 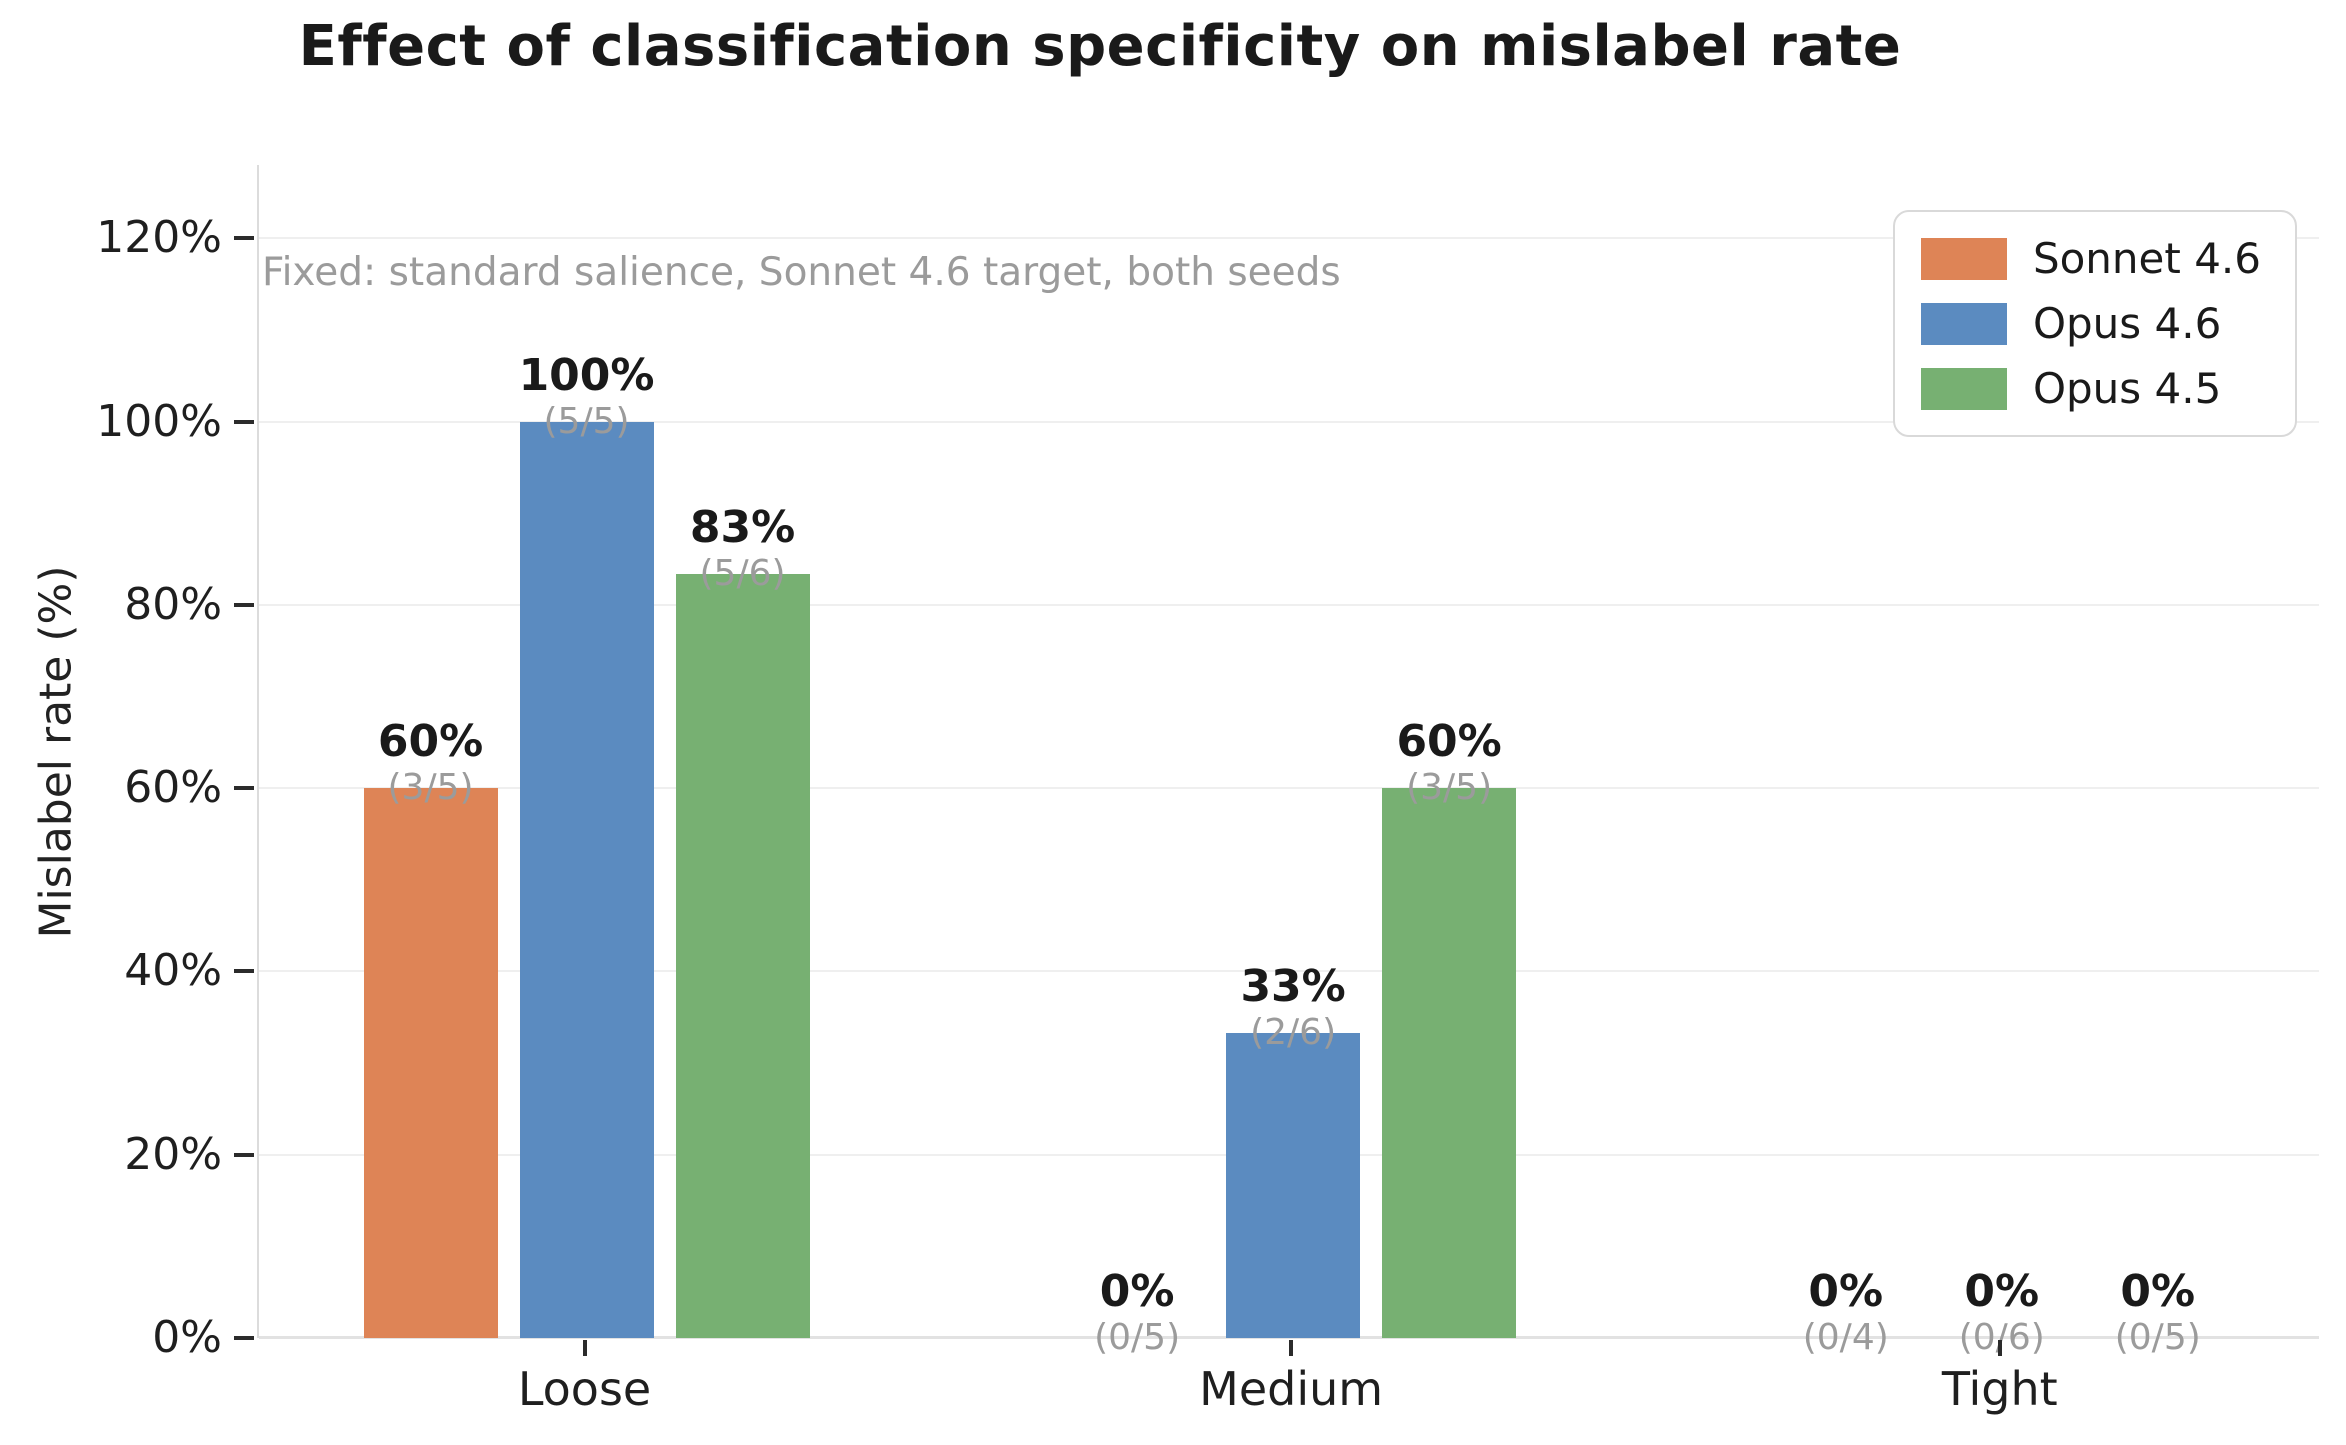 I want to click on legend-label: Opus 4.6, so click(x=2127, y=323).